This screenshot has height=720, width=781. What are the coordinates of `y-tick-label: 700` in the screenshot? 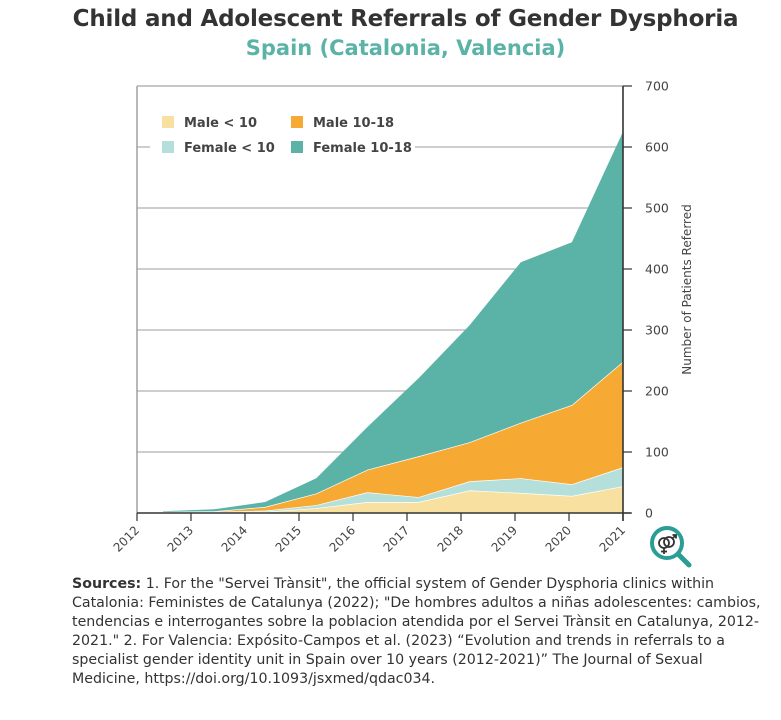 It's located at (657, 86).